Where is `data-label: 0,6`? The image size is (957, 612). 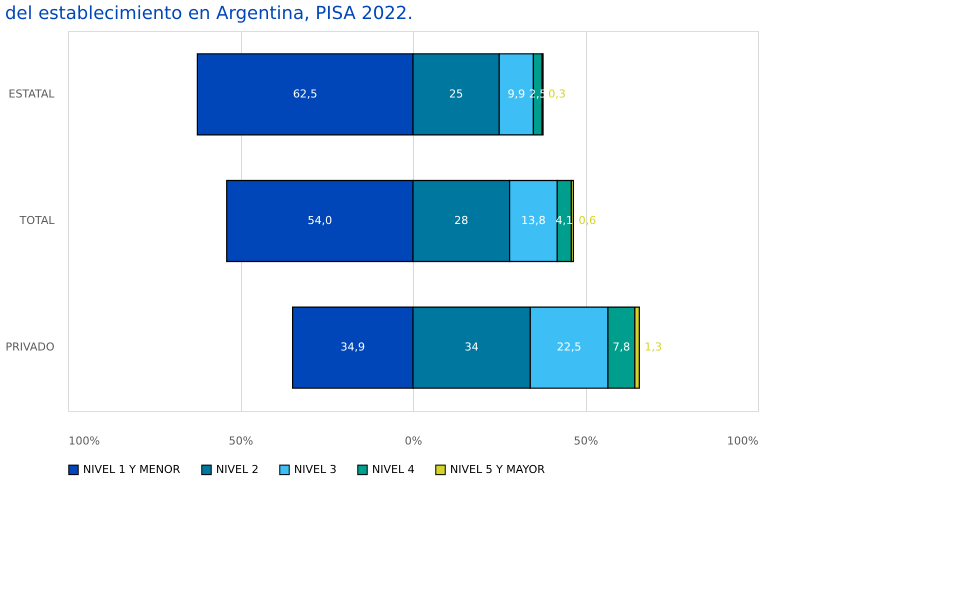
data-label: 0,6 is located at coordinates (587, 220).